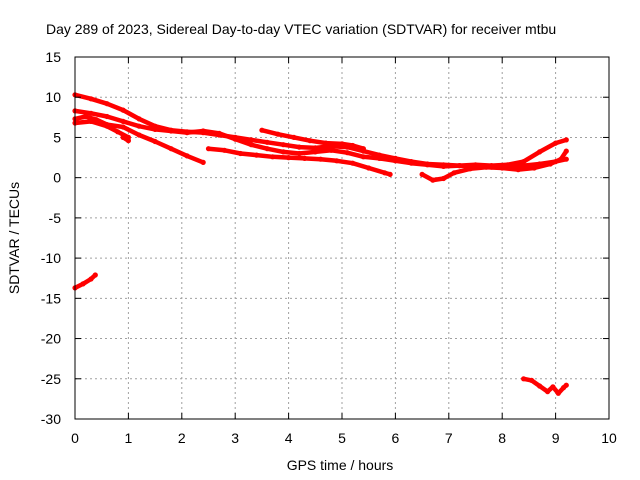 The height and width of the screenshot is (480, 640). Describe the element at coordinates (75, 438) in the screenshot. I see `x-tick-label: 0` at that location.